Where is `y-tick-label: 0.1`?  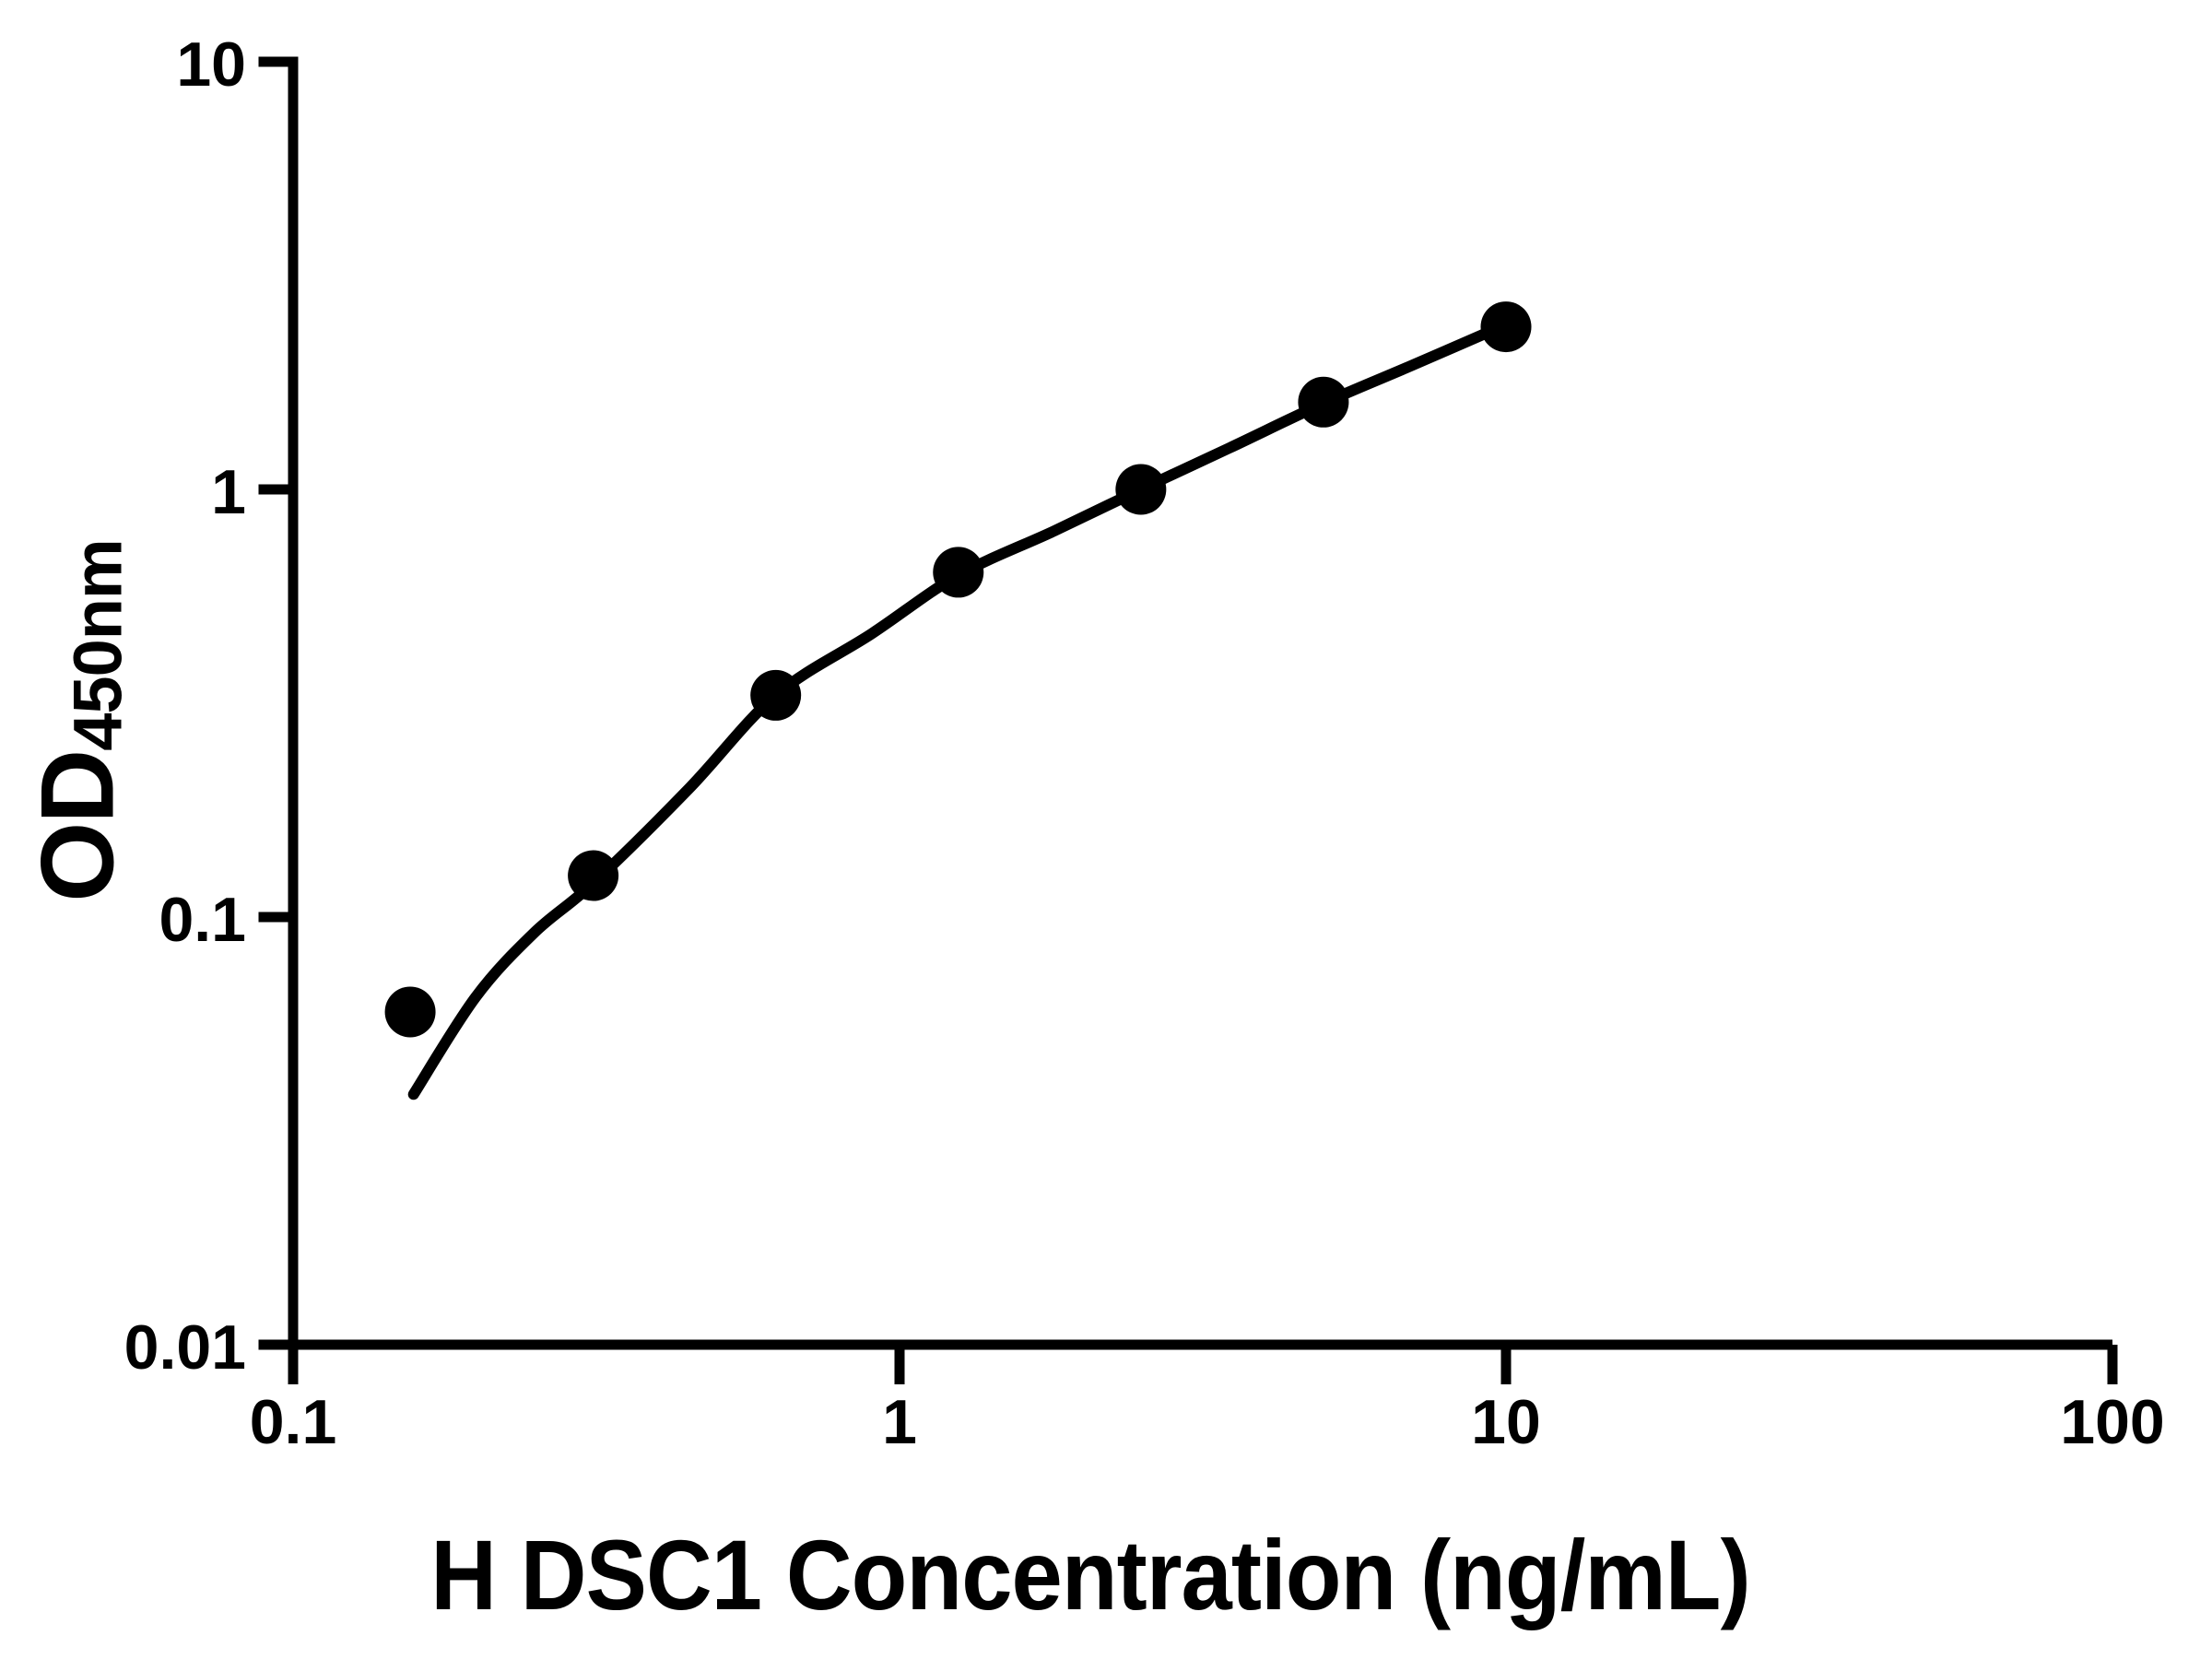 y-tick-label: 0.1 is located at coordinates (202, 920).